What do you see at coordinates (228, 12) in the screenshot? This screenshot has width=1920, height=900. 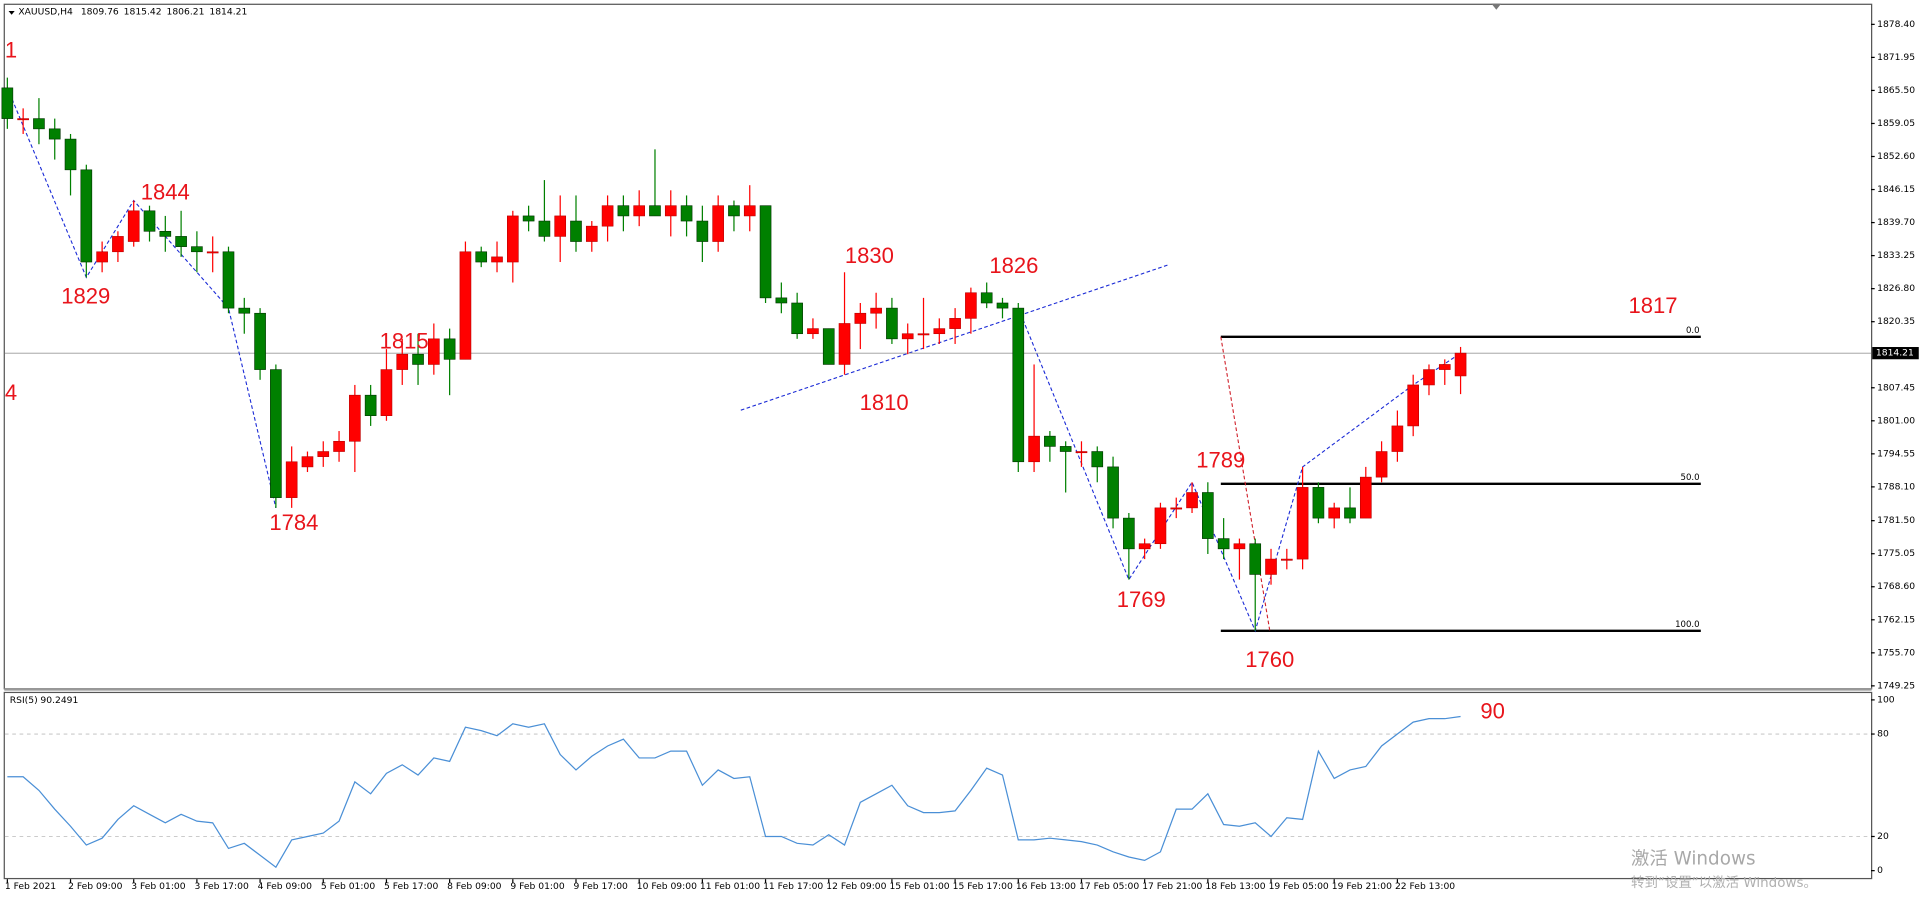 I see `header-value: 1814.21` at bounding box center [228, 12].